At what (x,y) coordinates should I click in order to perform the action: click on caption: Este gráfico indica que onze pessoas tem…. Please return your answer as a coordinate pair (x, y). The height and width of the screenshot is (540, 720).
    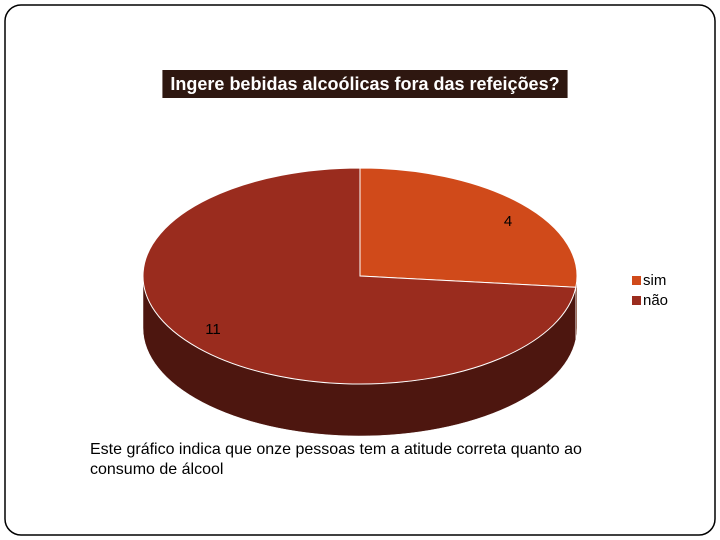
    Looking at the image, I should click on (336, 459).